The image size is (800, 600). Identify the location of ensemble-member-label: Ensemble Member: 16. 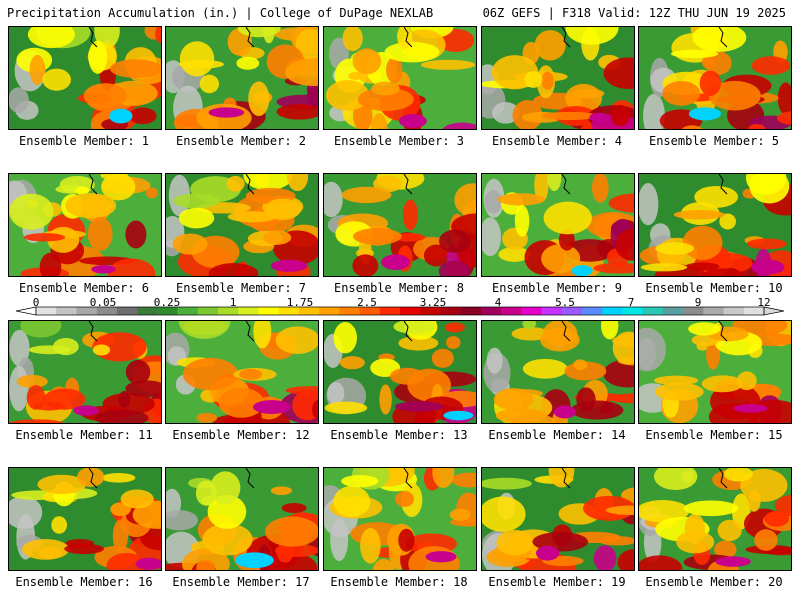
(84, 582).